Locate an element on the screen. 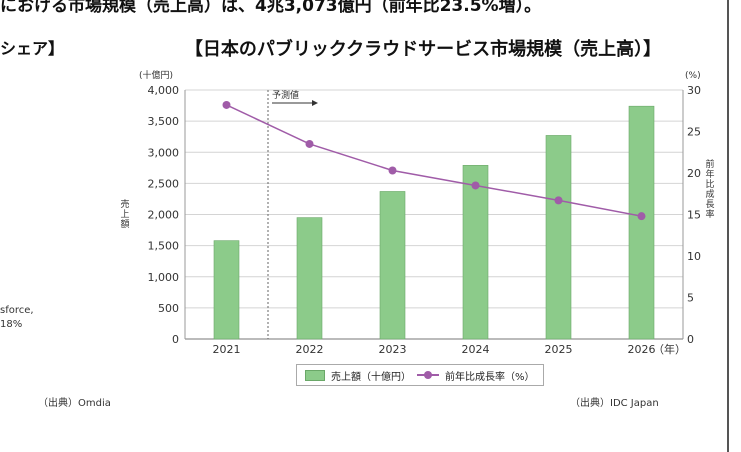 The width and height of the screenshot is (741, 452). y-left-tick-label: 2,500 is located at coordinates (164, 183).